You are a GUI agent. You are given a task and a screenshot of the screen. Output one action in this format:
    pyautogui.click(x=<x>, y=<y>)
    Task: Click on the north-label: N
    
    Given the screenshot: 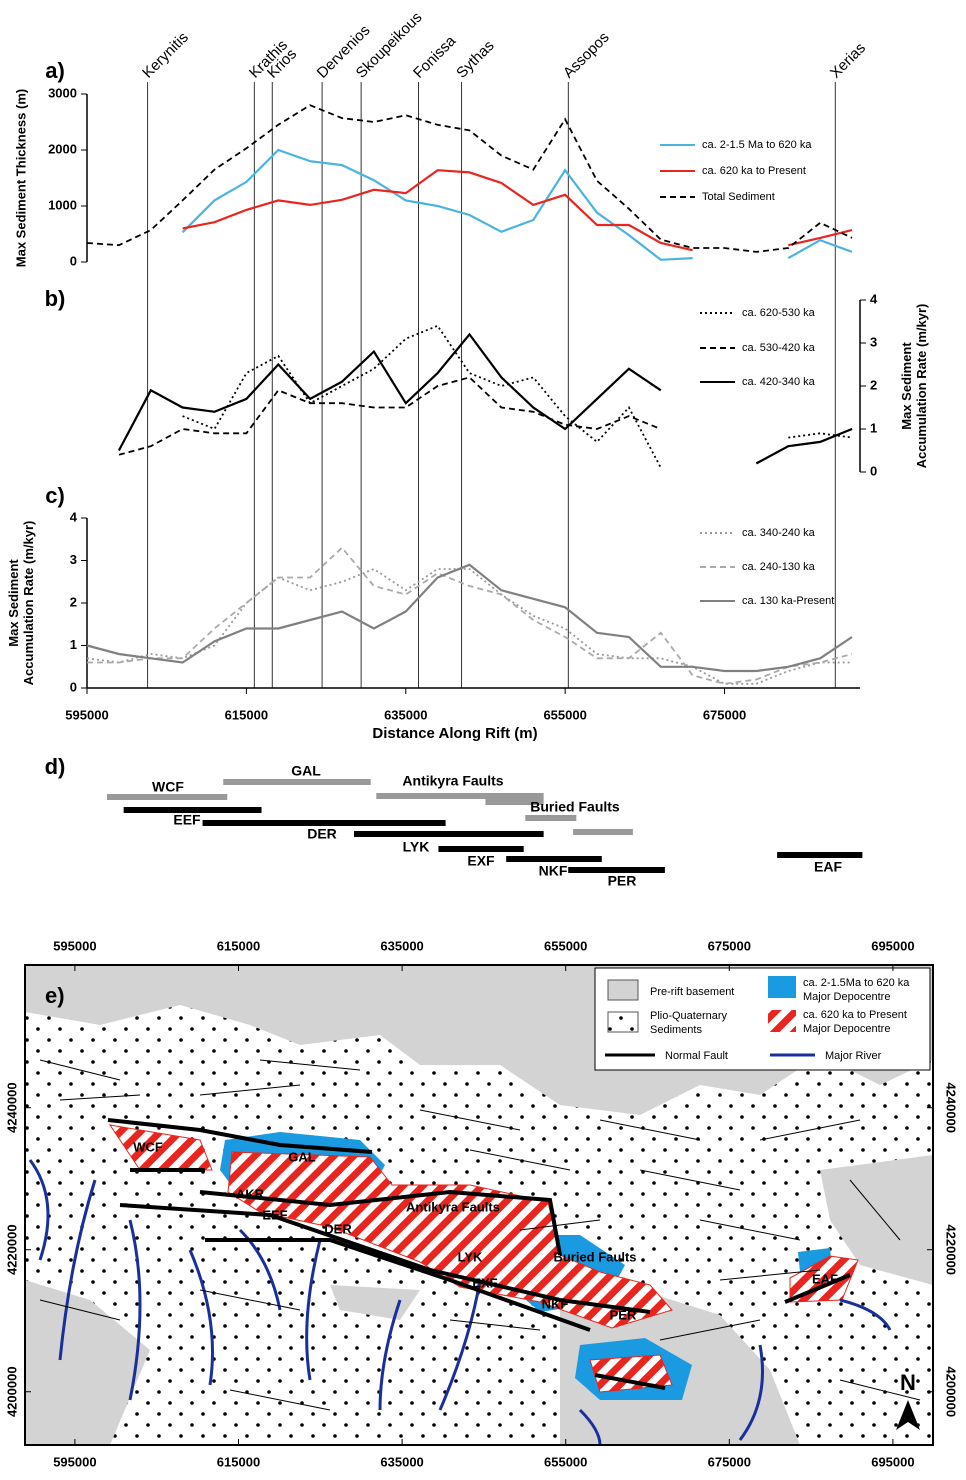 What is the action you would take?
    pyautogui.click(x=908, y=1382)
    